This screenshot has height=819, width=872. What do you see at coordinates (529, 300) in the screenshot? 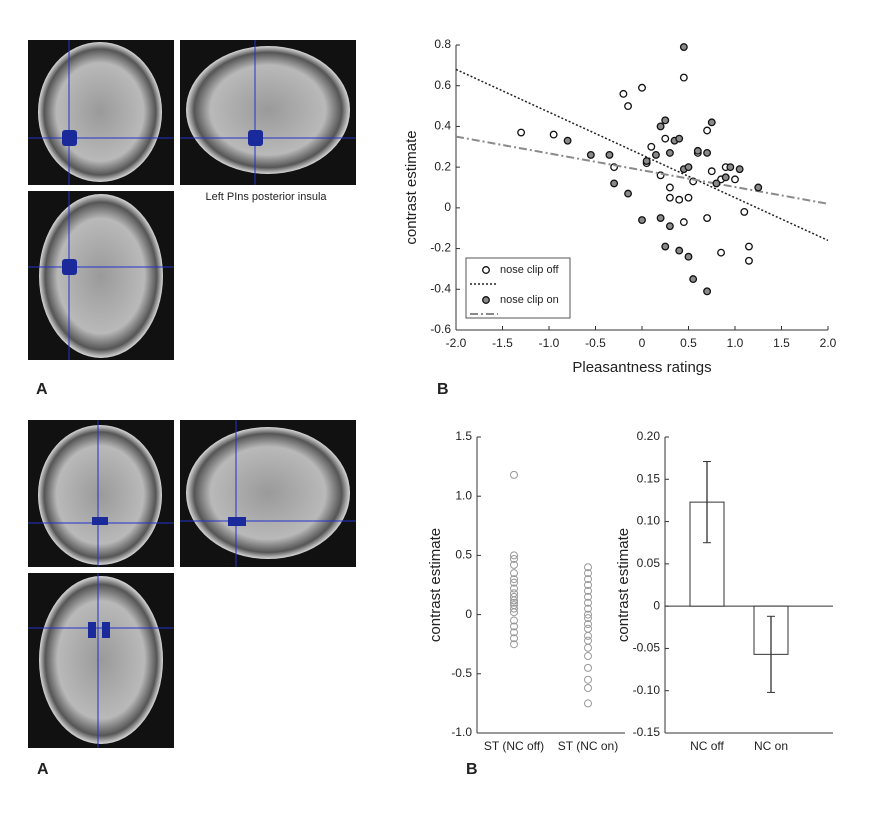
I see `legend-label: nose clip on` at bounding box center [529, 300].